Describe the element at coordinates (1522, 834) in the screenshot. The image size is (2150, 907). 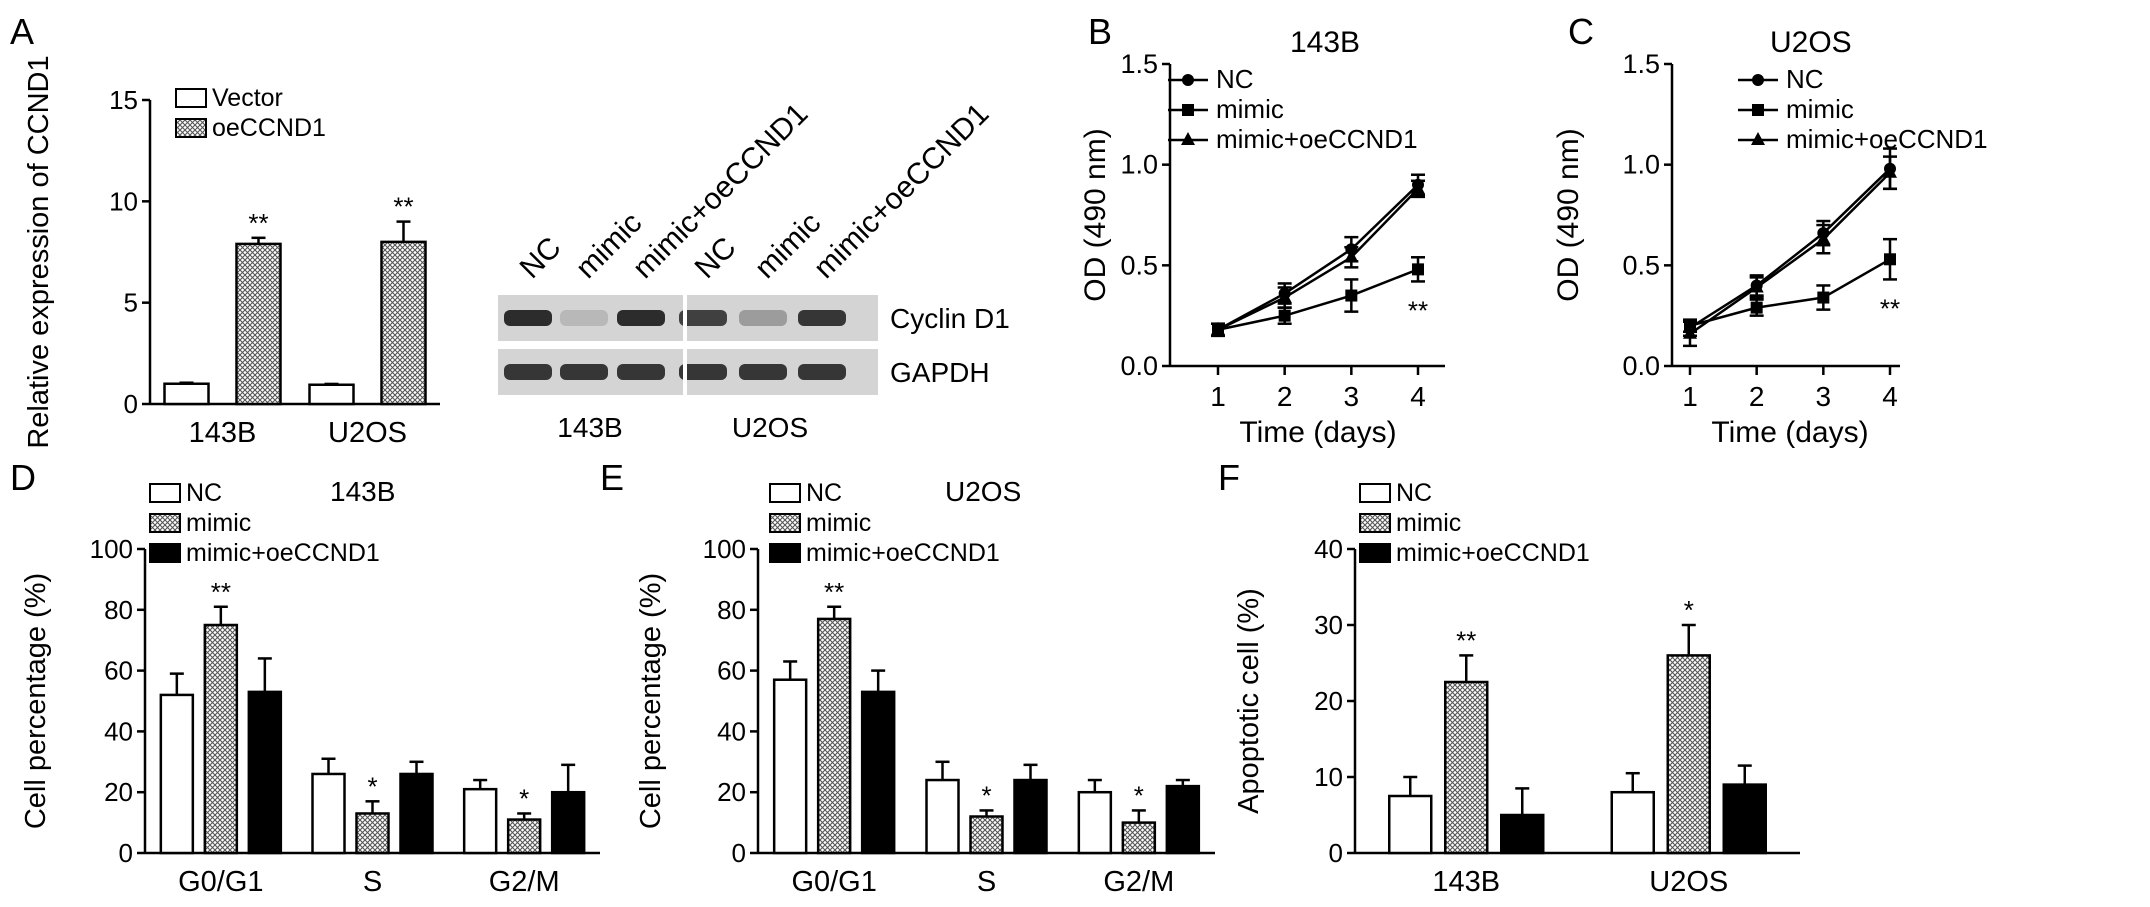
I see `bar-mimic+oeCCND1-143B` at that location.